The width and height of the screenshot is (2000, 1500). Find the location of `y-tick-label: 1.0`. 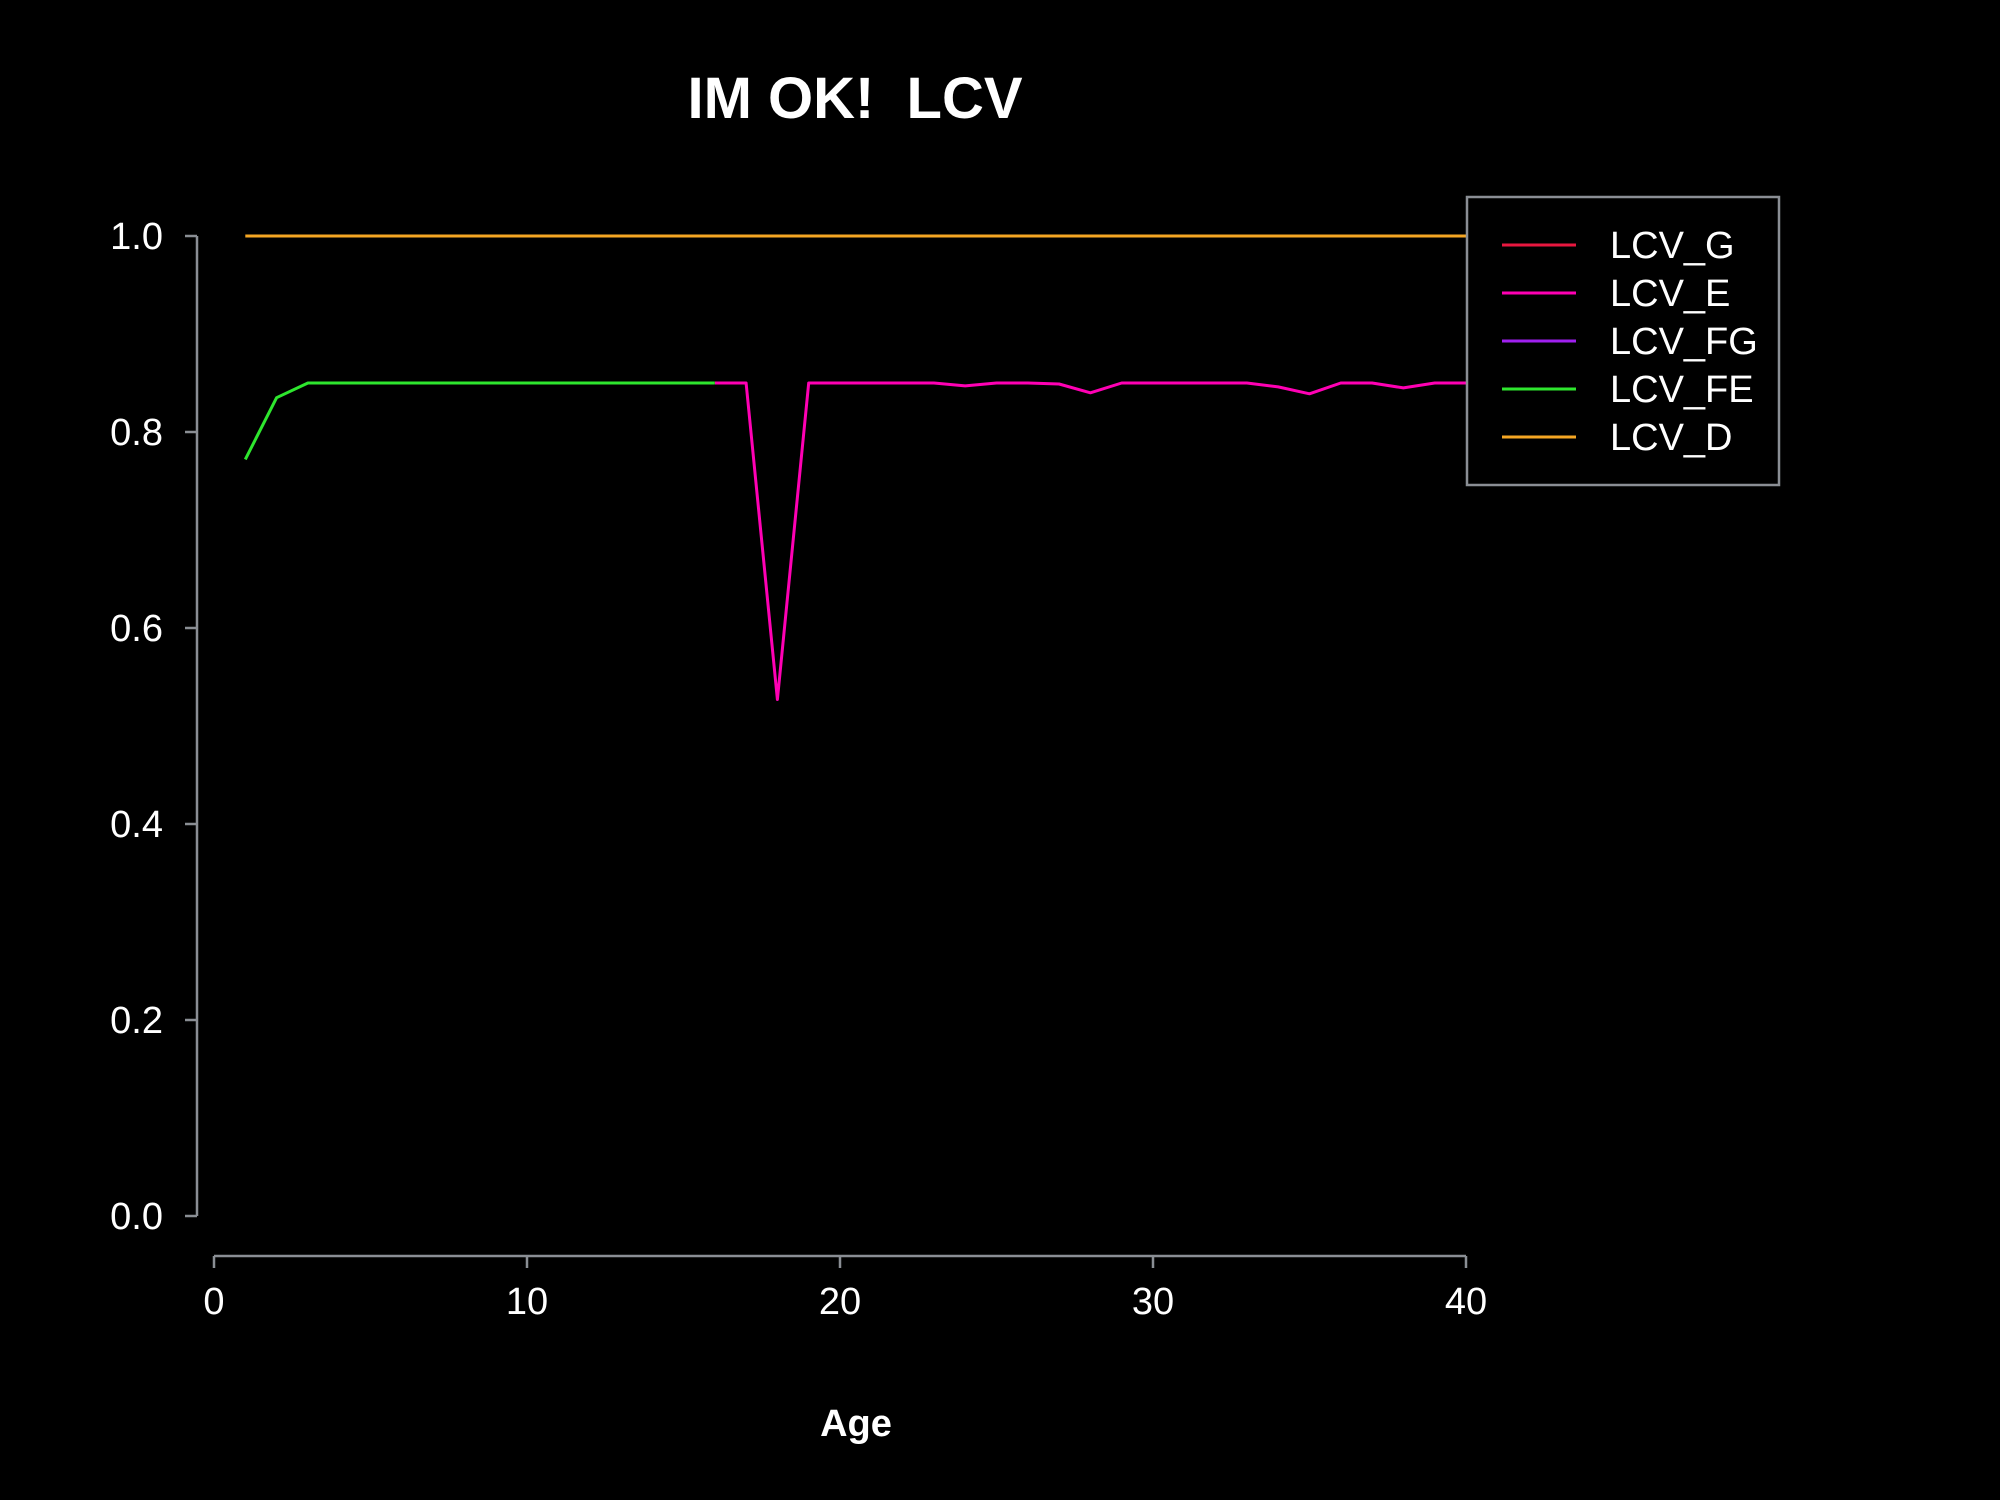

y-tick-label: 1.0 is located at coordinates (136, 237).